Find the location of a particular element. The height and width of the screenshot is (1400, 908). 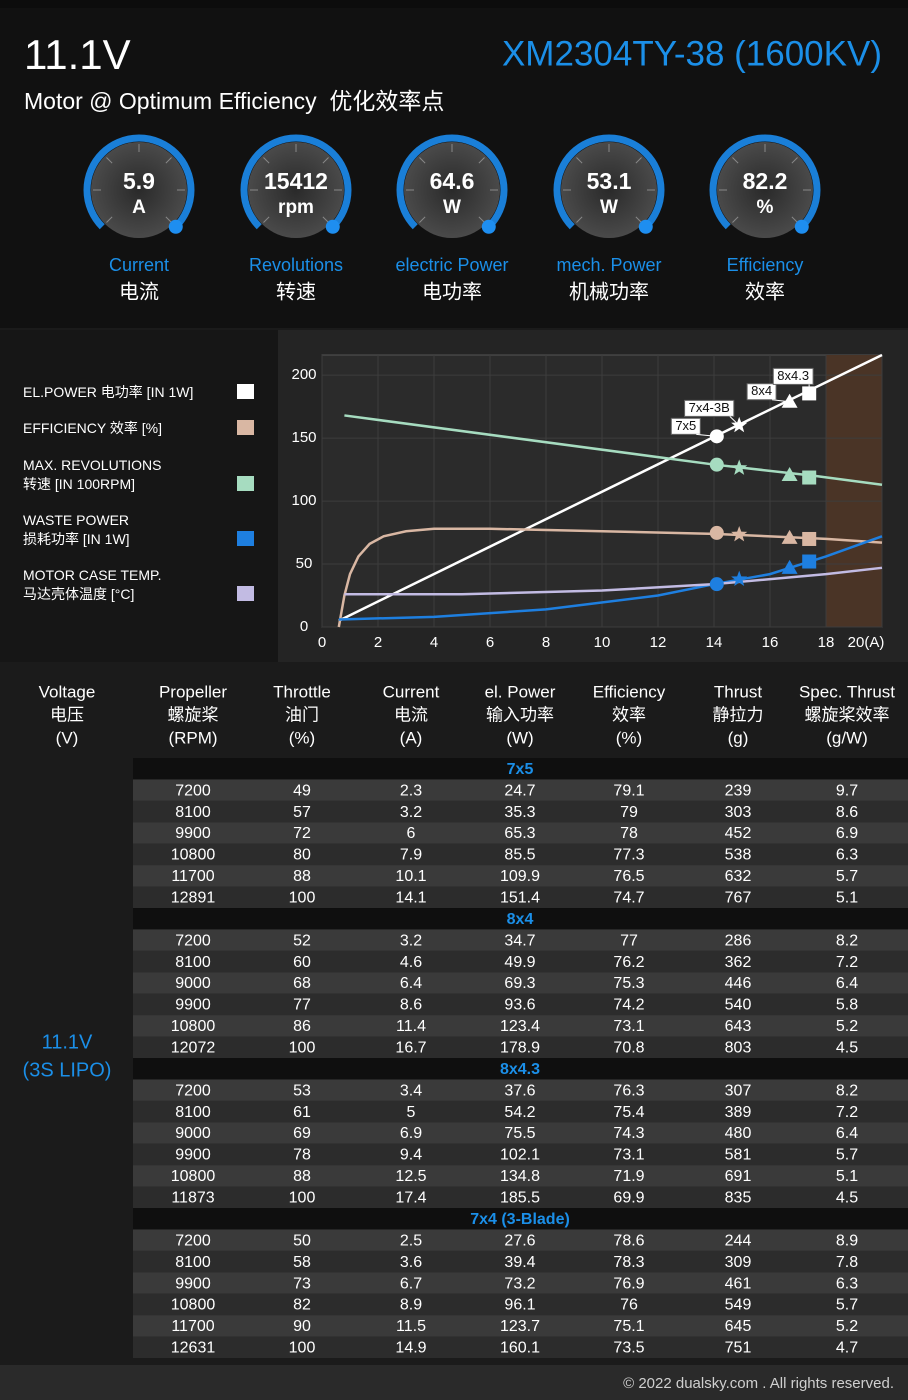

footer-bg is located at coordinates (454, 1382).